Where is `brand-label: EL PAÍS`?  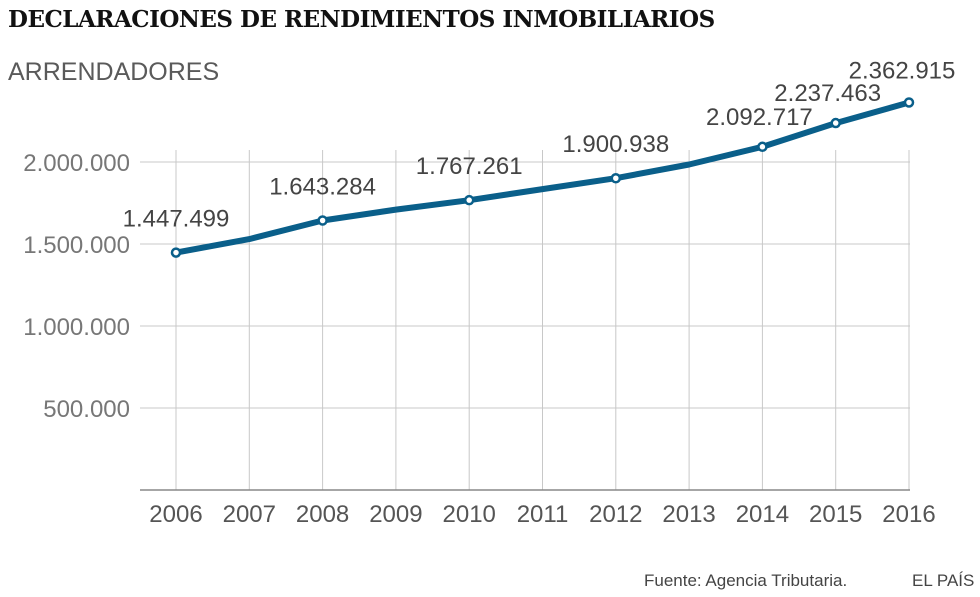
brand-label: EL PAÍS is located at coordinates (943, 580).